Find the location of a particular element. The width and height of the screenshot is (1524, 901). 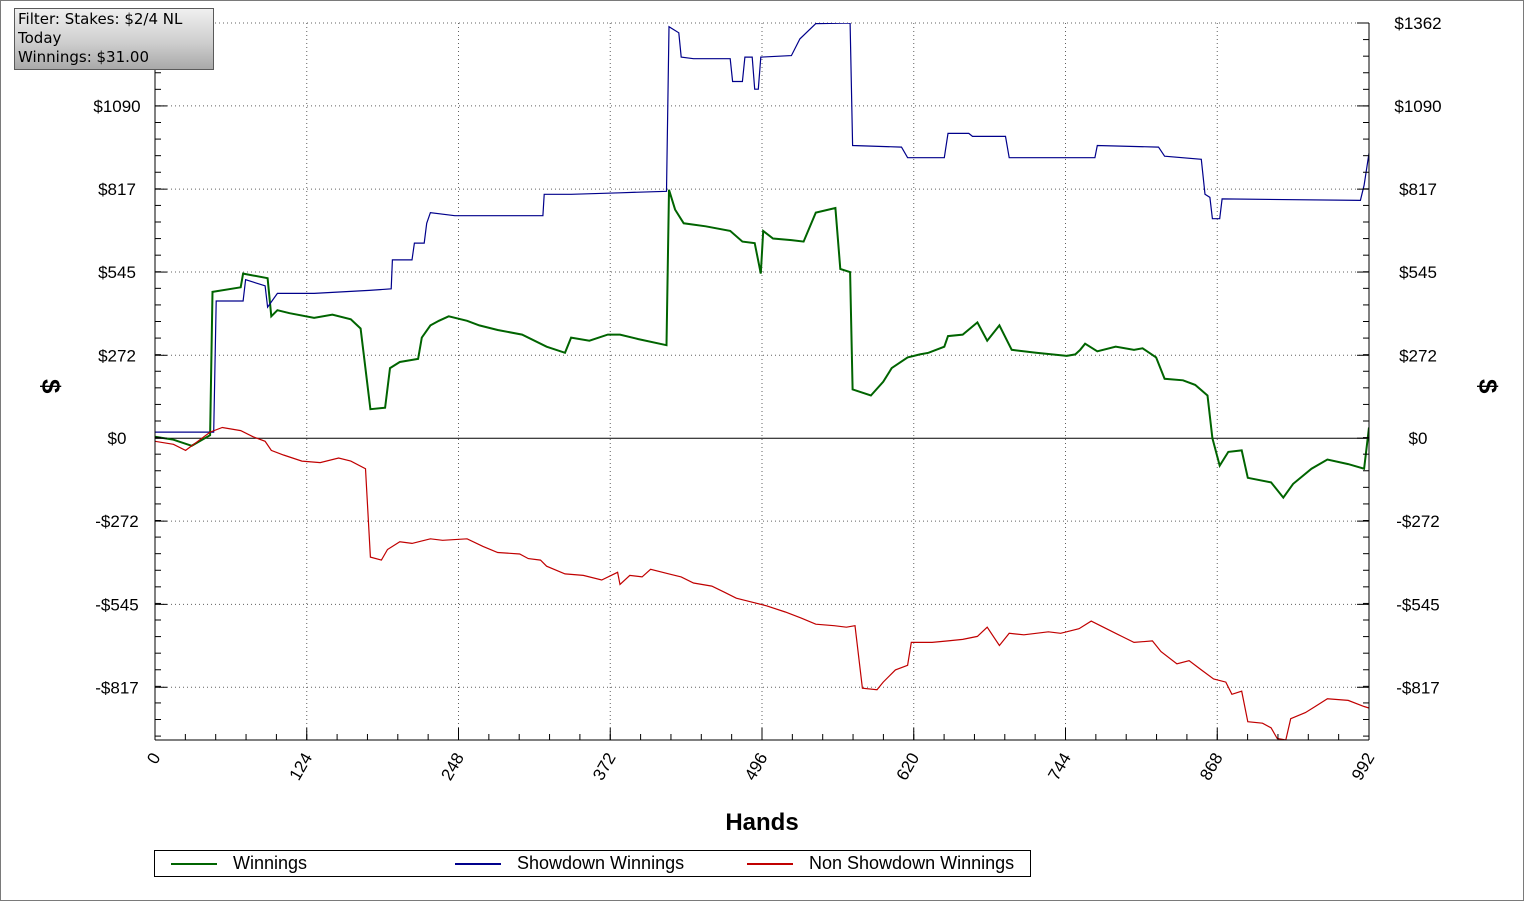

x-tick-label: 620 is located at coordinates (908, 767).